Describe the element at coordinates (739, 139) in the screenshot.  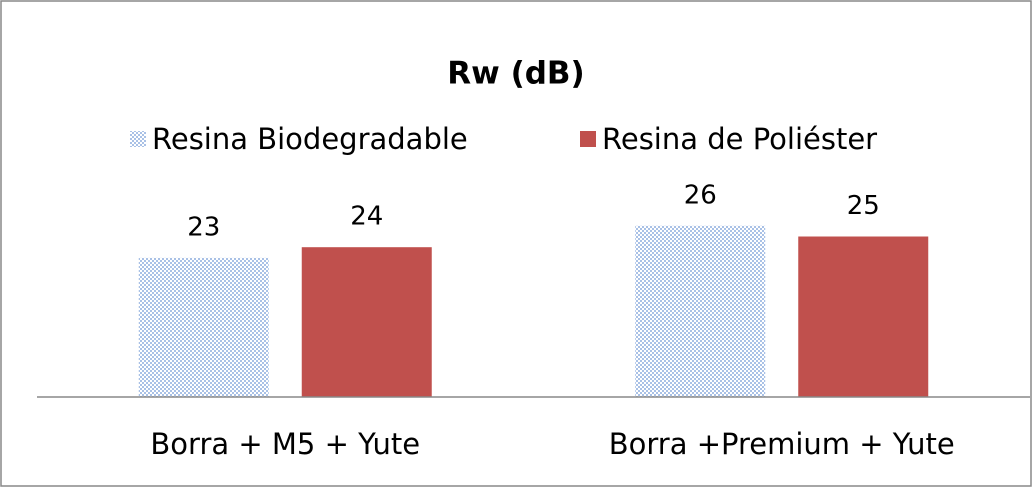
I see `legend-label: Resina de Poliéster` at that location.